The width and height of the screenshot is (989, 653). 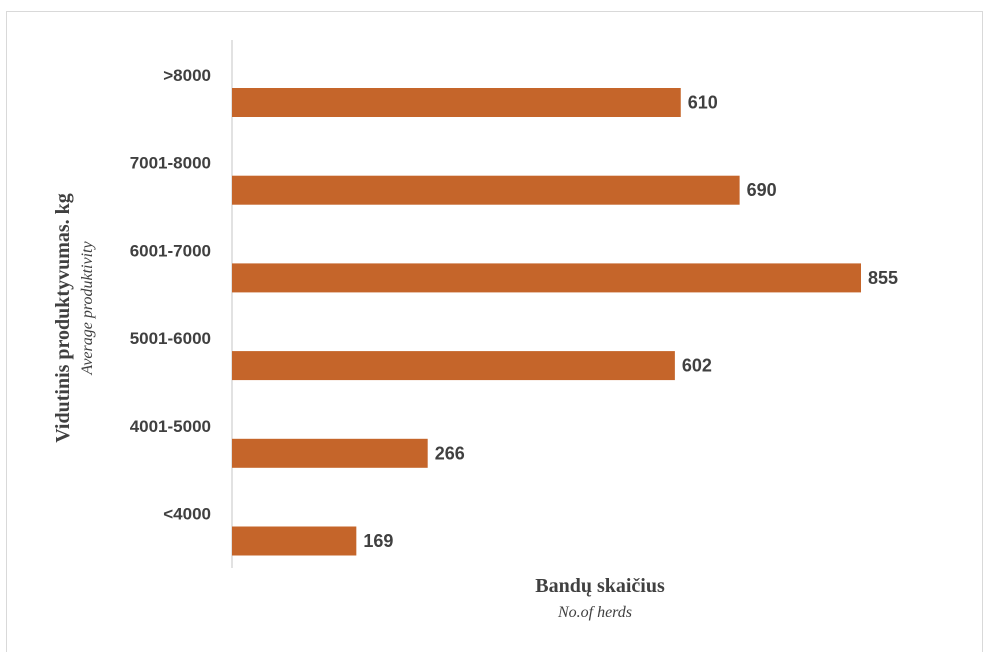 I want to click on value-label-3: 602, so click(x=697, y=366).